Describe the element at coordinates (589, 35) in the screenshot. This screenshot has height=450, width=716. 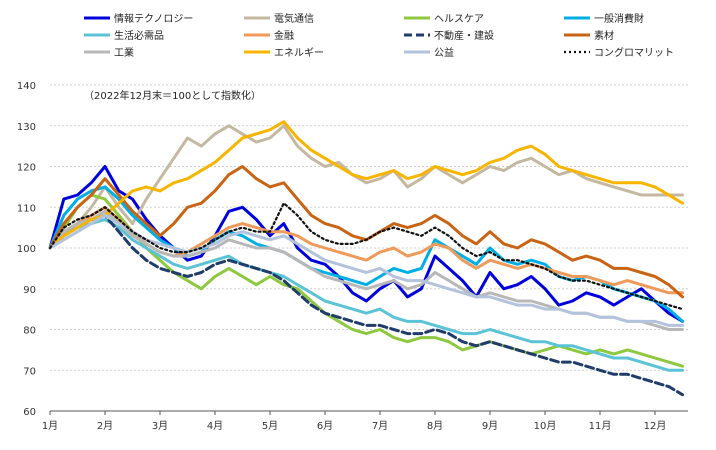
I see `legend-item-8: 素材` at that location.